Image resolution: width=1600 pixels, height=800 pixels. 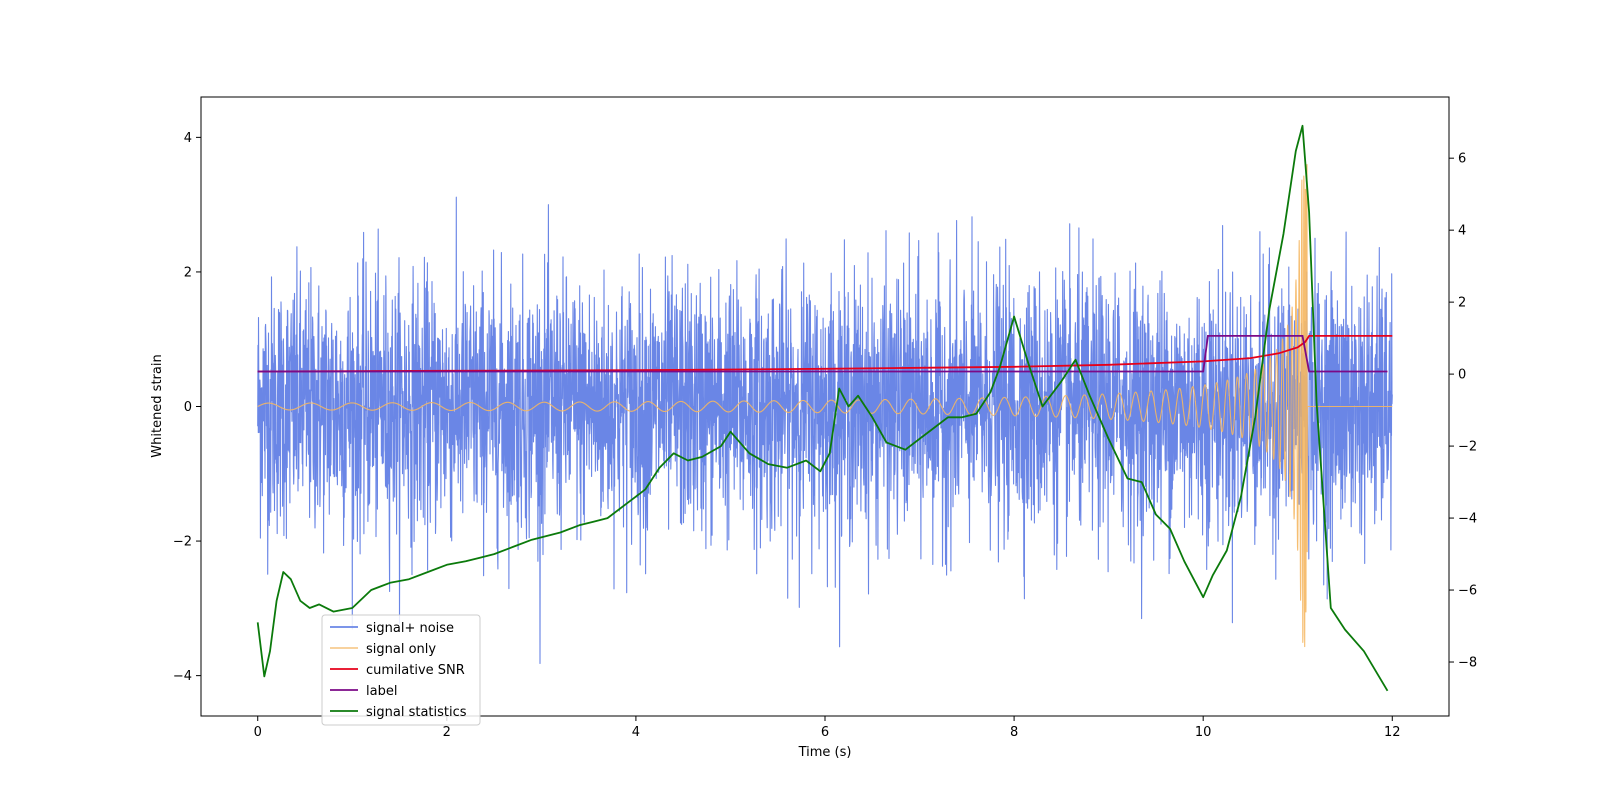 I want to click on x-tick-label: 10, so click(x=1203, y=732).